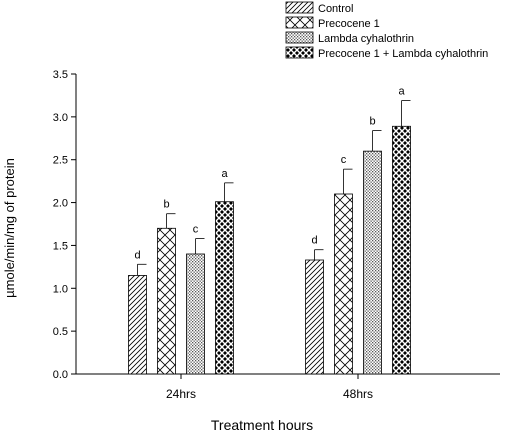  I want to click on bar-precocene-1-lambda-cyhalothrin-48hrs, so click(401, 250).